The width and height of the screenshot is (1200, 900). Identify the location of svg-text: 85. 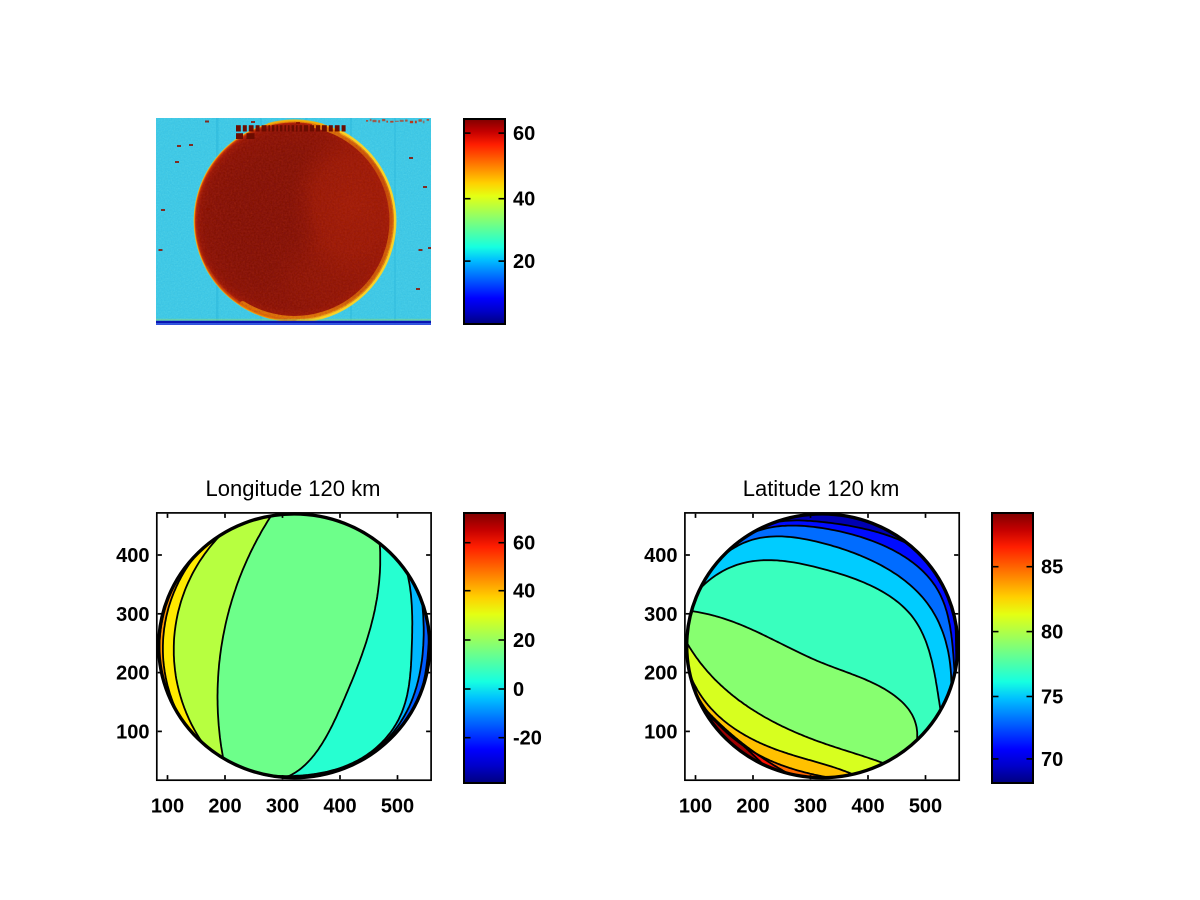
(1052, 568).